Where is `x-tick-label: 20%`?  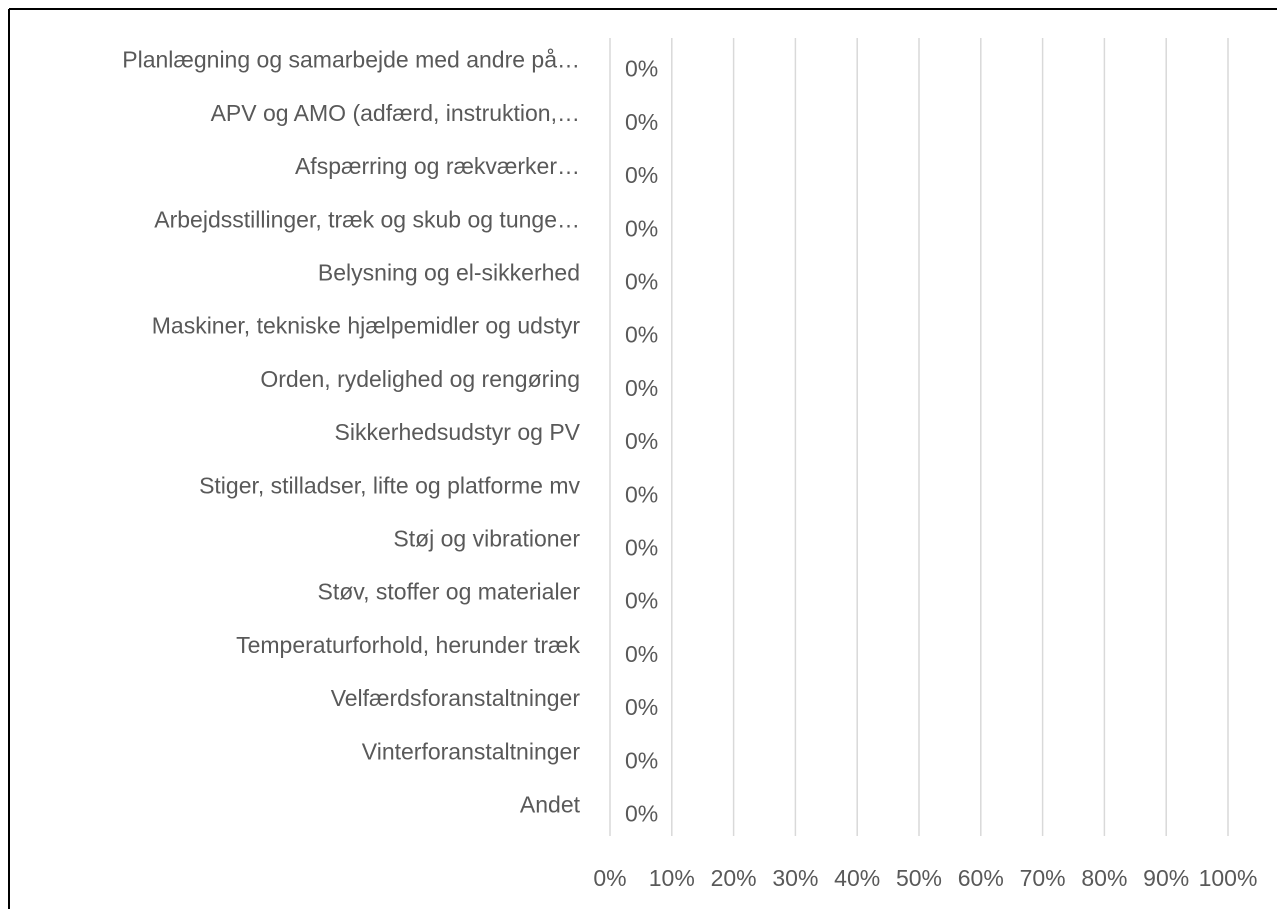
x-tick-label: 20% is located at coordinates (734, 878).